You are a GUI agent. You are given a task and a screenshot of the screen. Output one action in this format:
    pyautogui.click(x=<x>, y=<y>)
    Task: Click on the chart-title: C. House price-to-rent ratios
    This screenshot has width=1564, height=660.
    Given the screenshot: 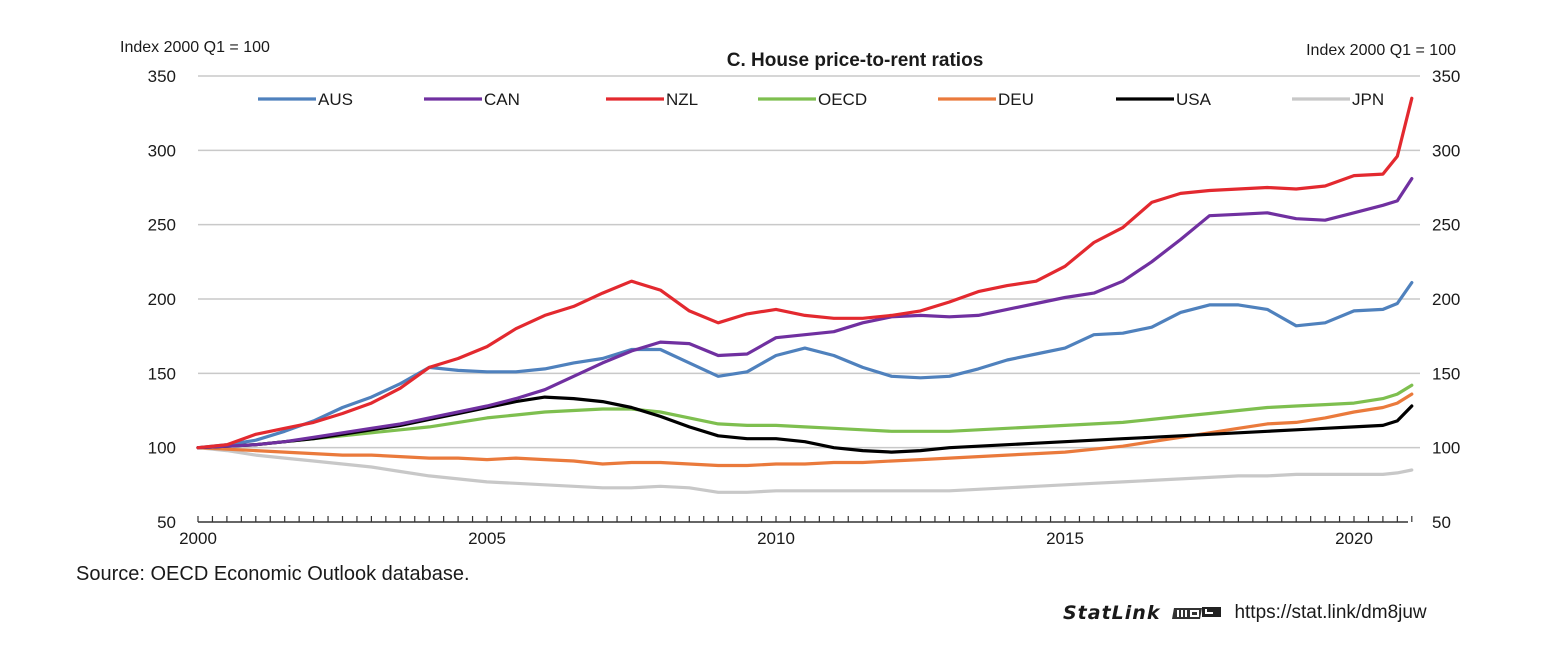 What is the action you would take?
    pyautogui.click(x=855, y=60)
    